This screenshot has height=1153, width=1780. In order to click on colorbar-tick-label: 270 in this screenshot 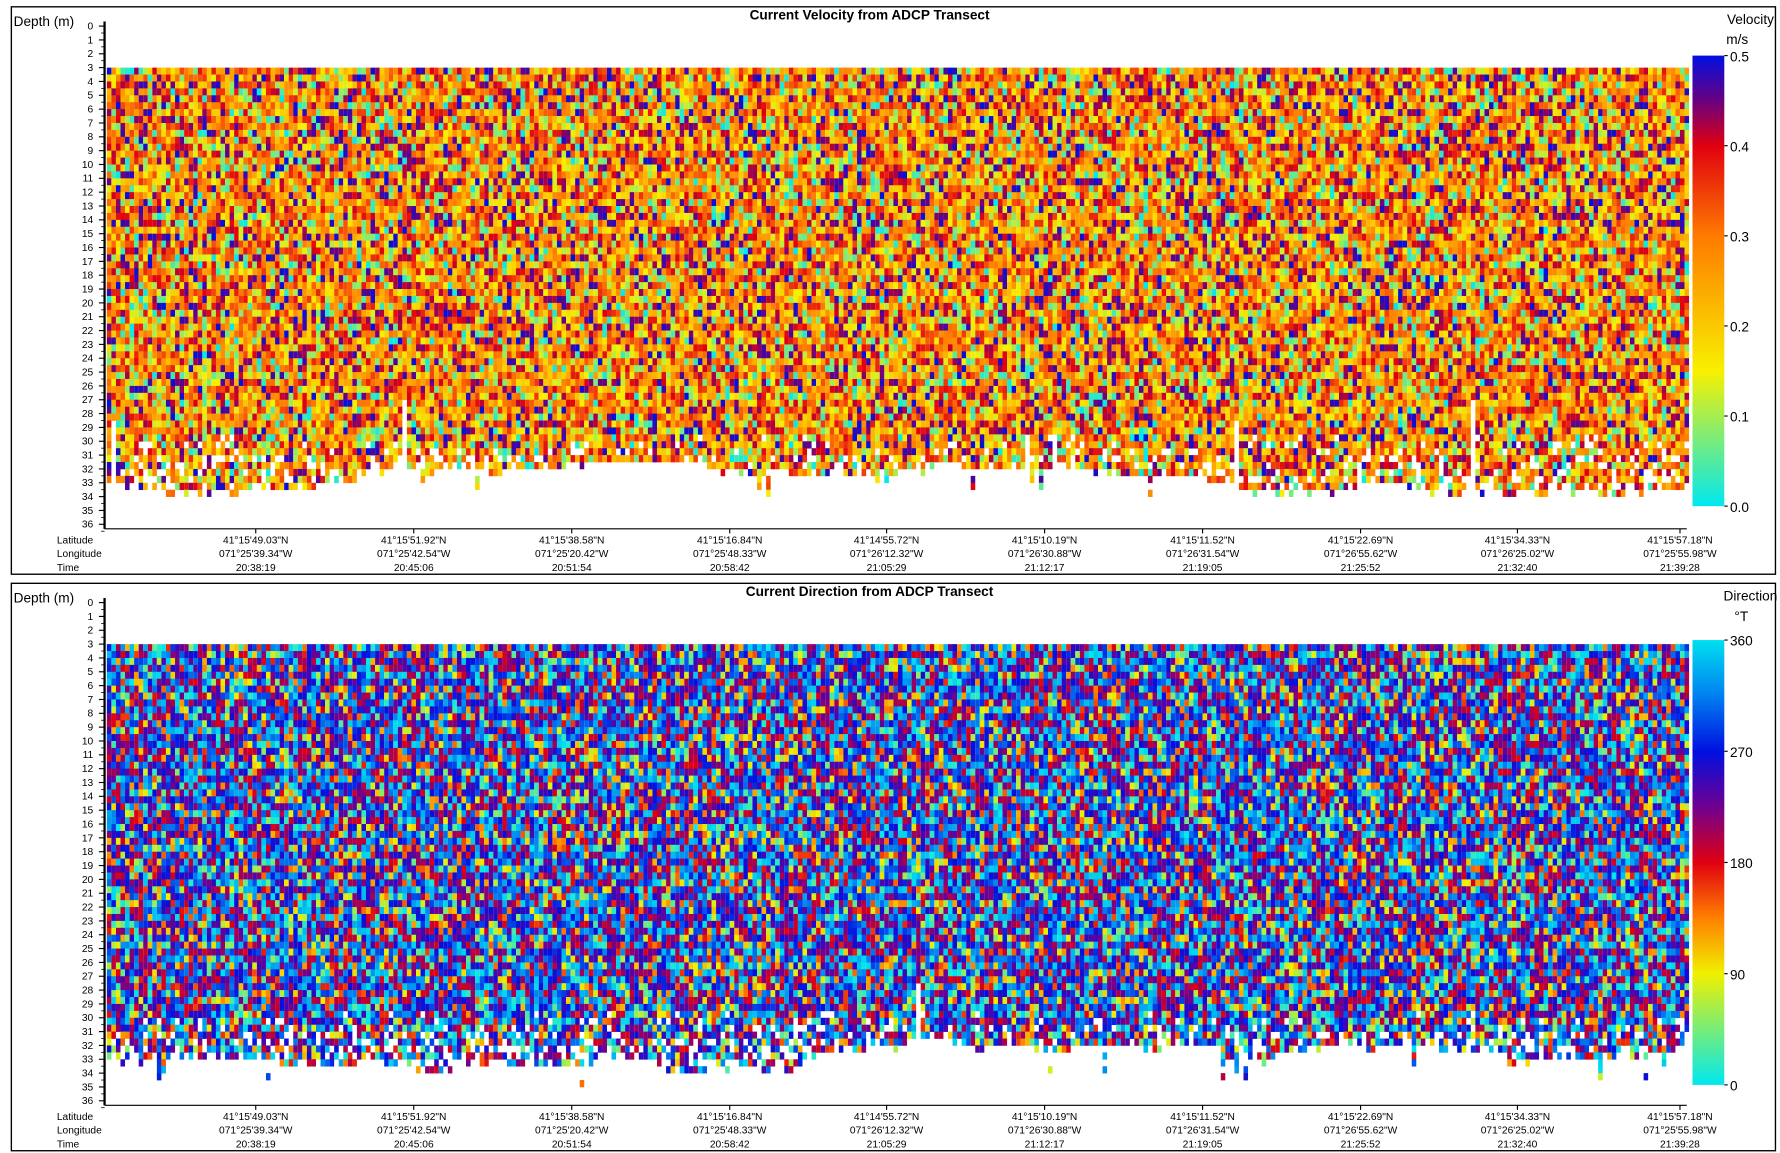, I will do `click(1741, 752)`.